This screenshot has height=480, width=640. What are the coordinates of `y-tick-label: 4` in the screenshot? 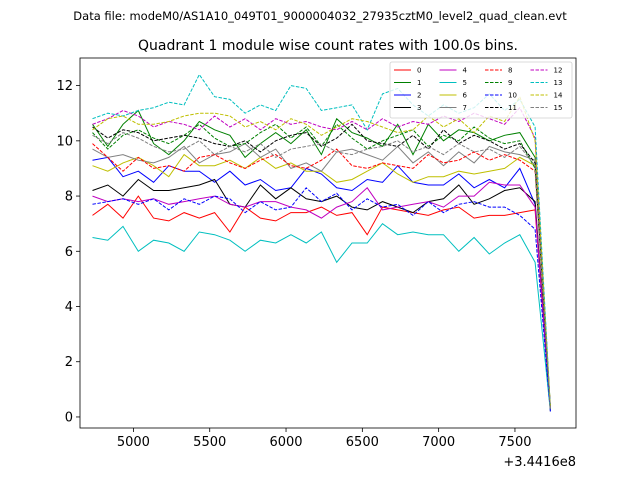 It's located at (69, 307).